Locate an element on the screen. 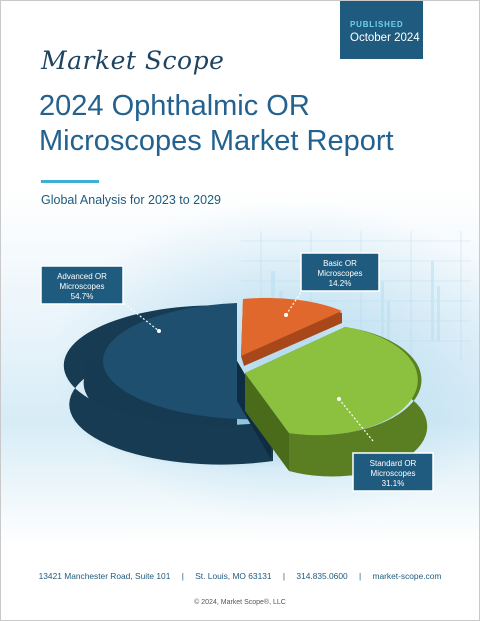  standard-slice-edge is located at coordinates (267, 422).